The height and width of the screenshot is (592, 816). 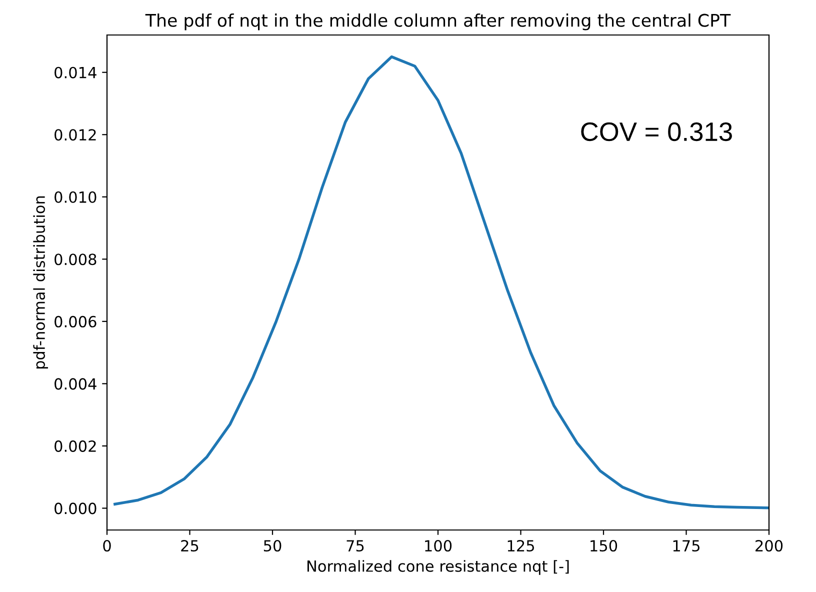 I want to click on y-axis-title: pdf-normal distribution, so click(x=40, y=282).